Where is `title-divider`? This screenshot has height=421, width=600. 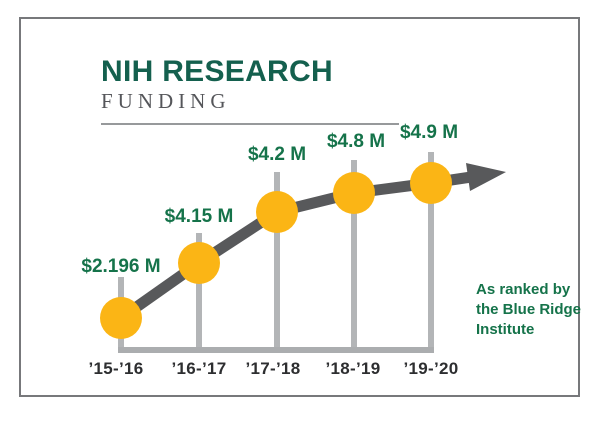 title-divider is located at coordinates (250, 124).